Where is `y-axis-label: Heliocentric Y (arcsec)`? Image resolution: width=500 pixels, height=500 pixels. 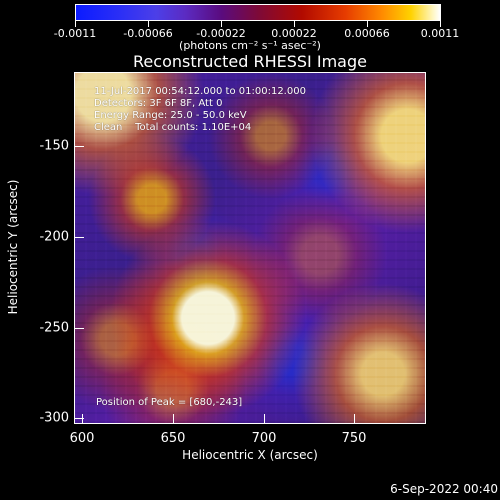
y-axis-label: Heliocentric Y (arcsec) is located at coordinates (13, 247).